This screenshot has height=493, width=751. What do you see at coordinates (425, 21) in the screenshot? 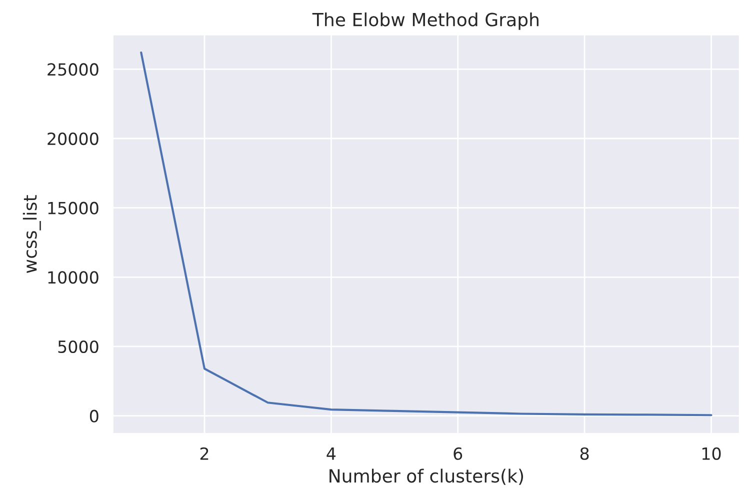
I see `chart-title: The Elobw Method Graph` at bounding box center [425, 21].